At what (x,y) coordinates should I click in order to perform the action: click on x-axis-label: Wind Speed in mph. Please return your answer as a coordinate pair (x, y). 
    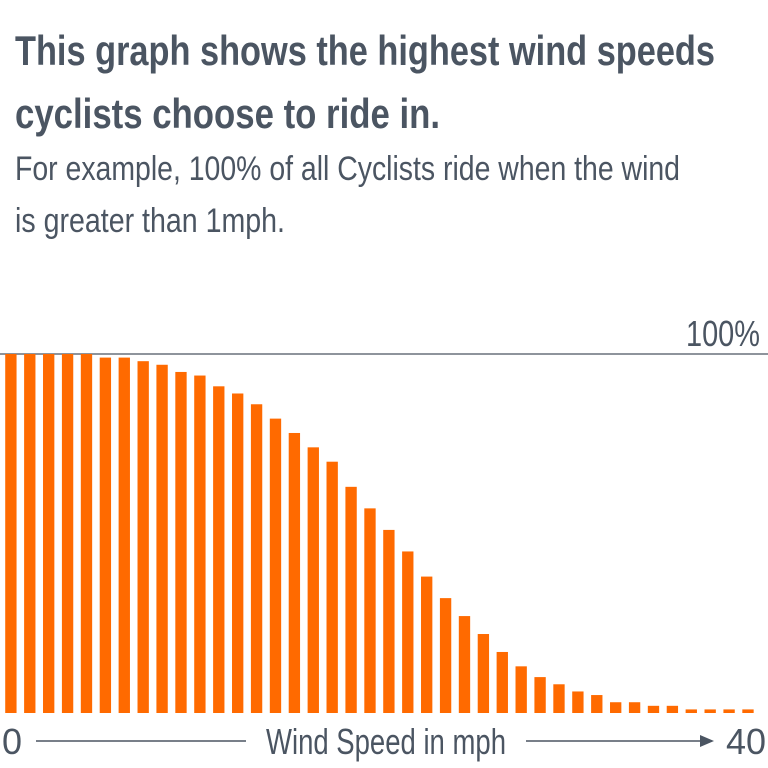
    Looking at the image, I should click on (386, 741).